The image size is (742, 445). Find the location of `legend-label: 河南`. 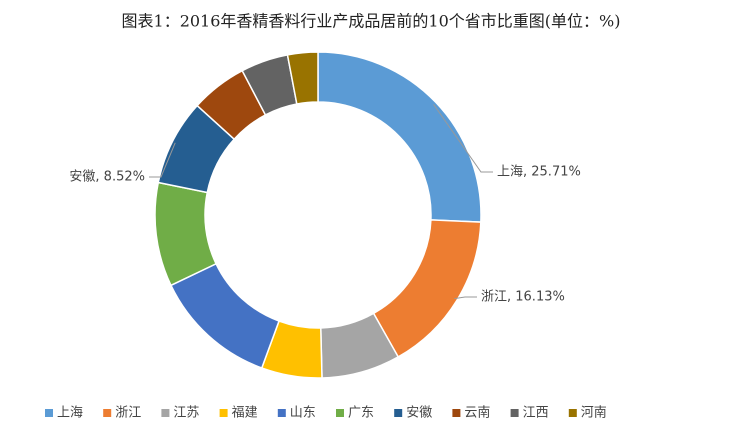

legend-label: 河南 is located at coordinates (594, 413).